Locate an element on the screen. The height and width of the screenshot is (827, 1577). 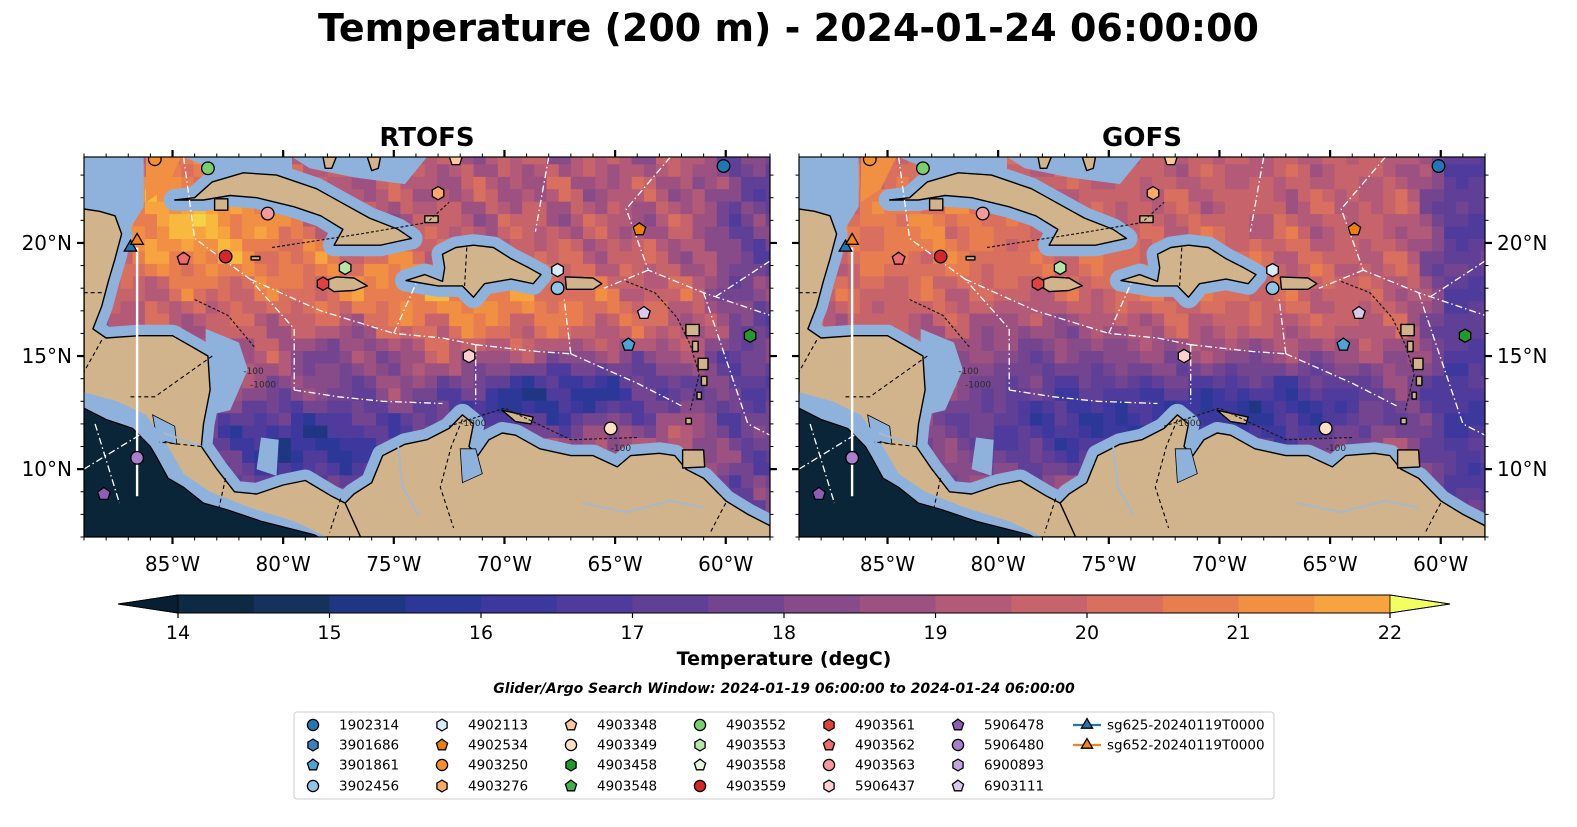
legend-label: 4903558 is located at coordinates (756, 766).